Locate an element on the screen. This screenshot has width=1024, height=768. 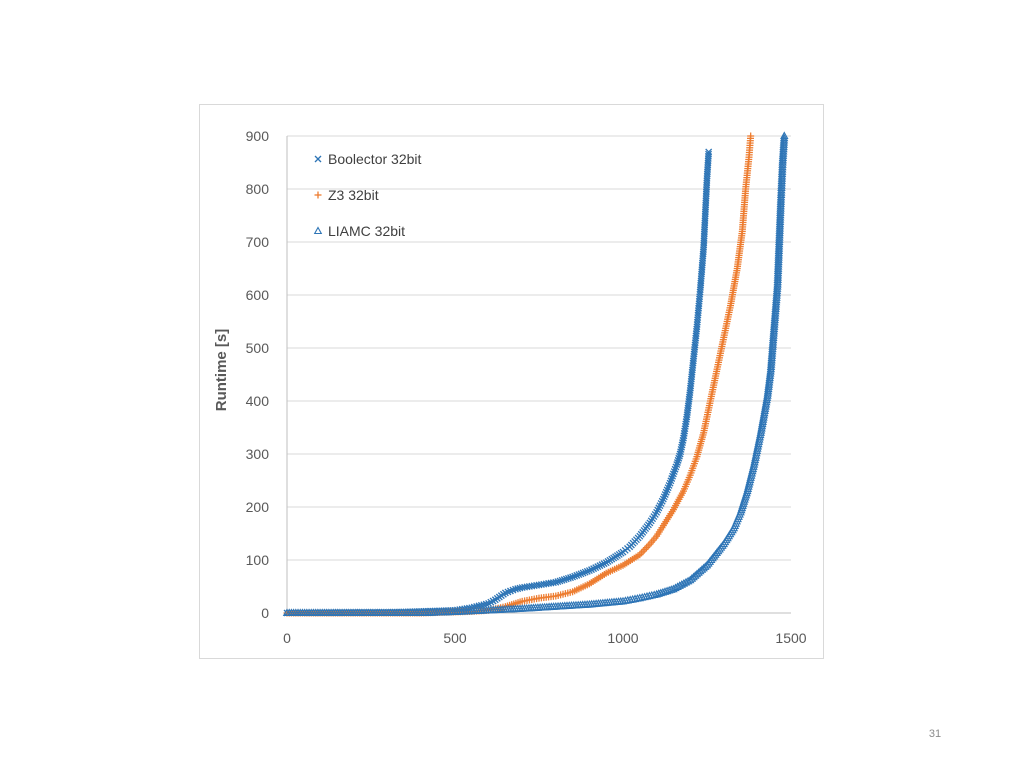
x-tick-label: 0 is located at coordinates (287, 638).